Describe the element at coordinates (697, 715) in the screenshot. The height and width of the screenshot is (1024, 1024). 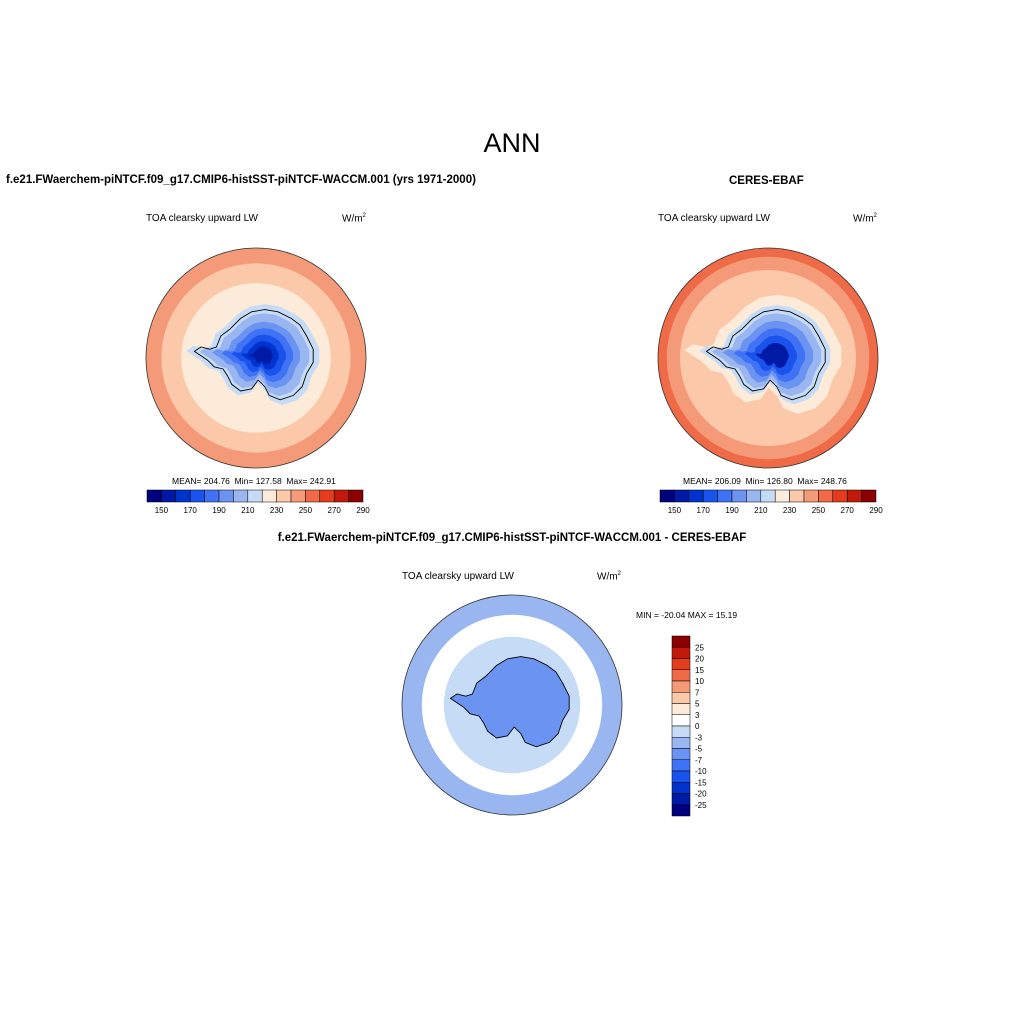
I see `colorbar-tick-label: 3` at that location.